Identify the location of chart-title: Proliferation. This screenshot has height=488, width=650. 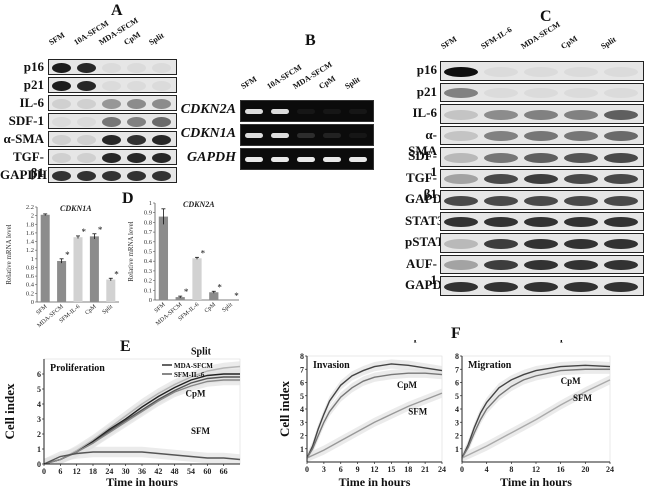
(77, 368).